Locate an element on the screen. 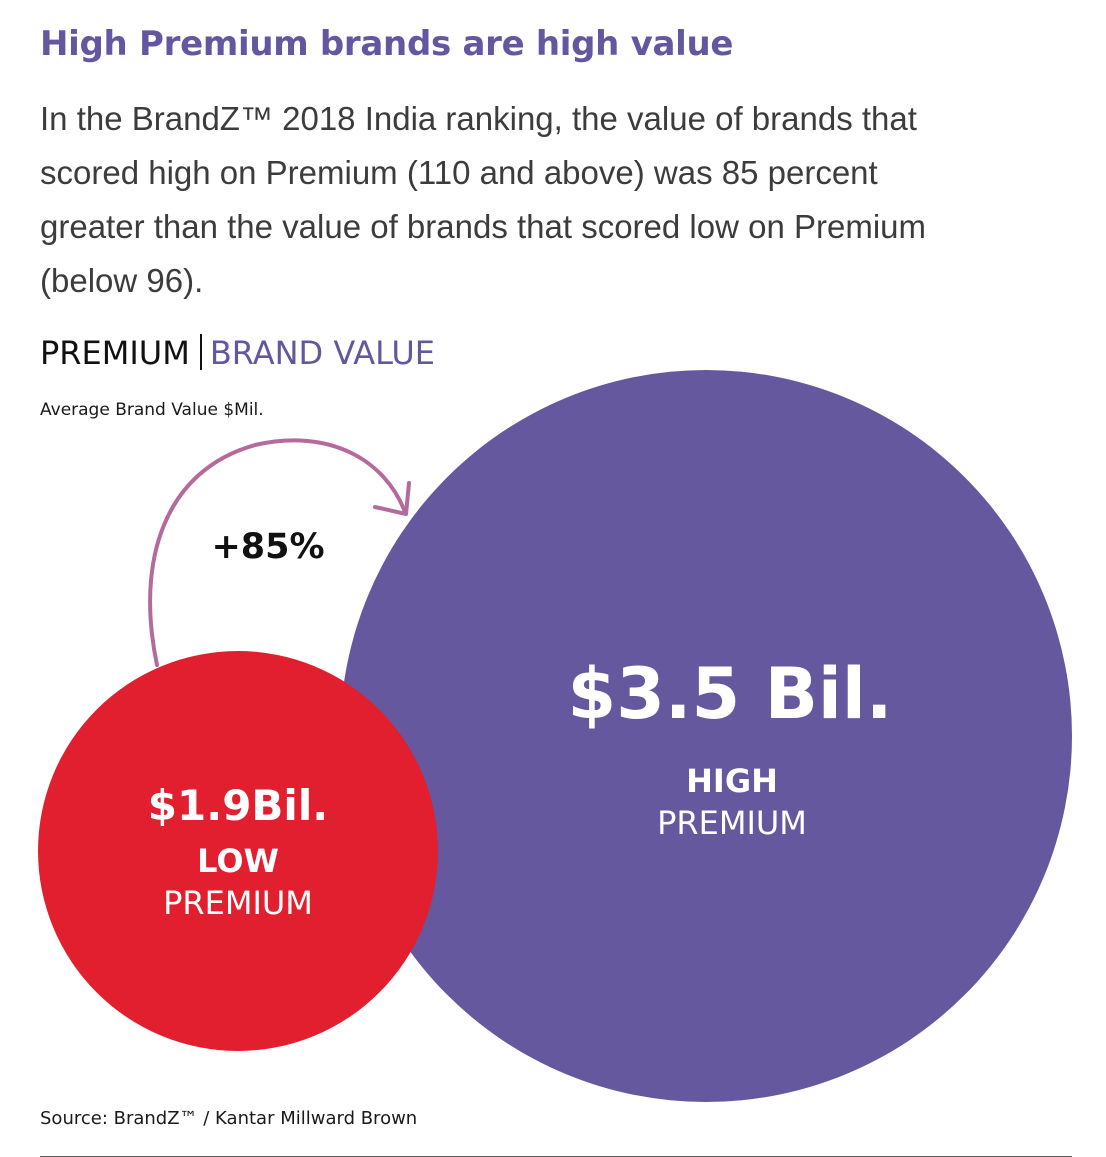 This screenshot has width=1106, height=1157. low-category-label: LOW is located at coordinates (238, 861).